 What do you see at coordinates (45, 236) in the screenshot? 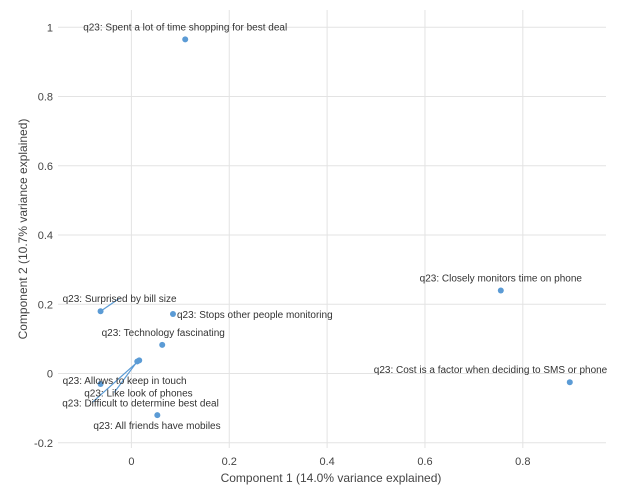
I see `y-tick-label: 0.4` at bounding box center [45, 236].